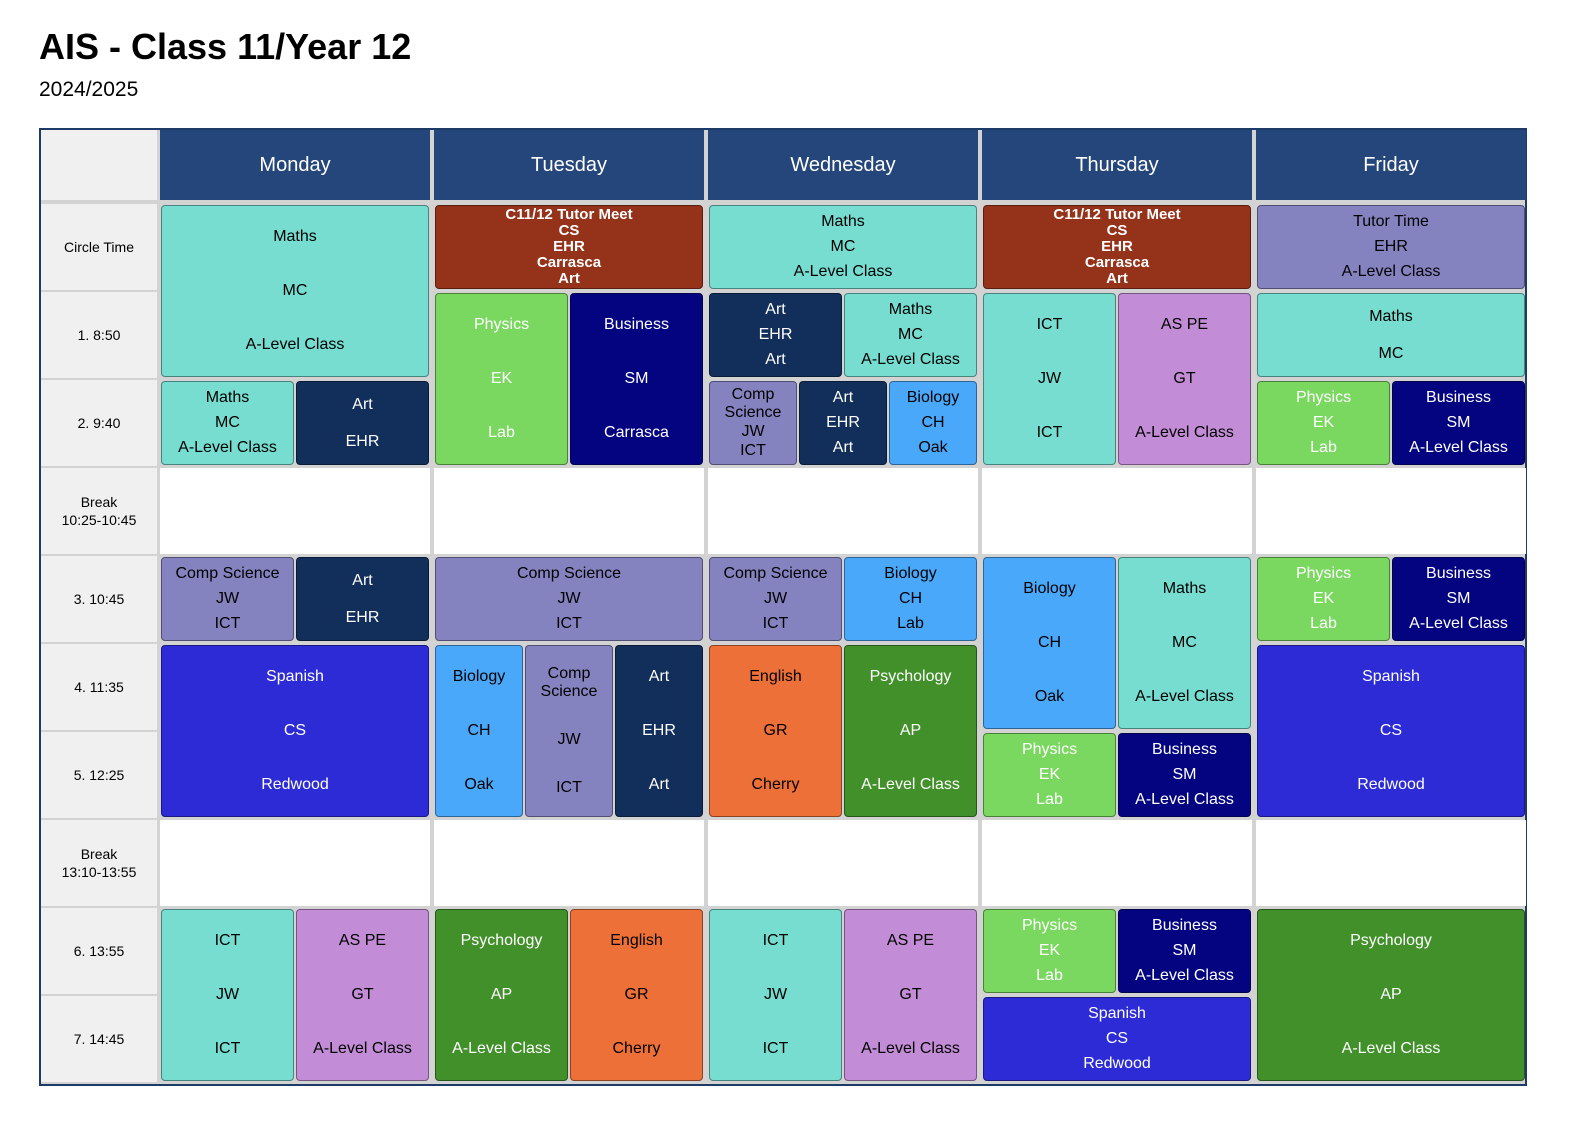 The image size is (1588, 1138). What do you see at coordinates (295, 165) in the screenshot?
I see `day-header-monday: Monday` at bounding box center [295, 165].